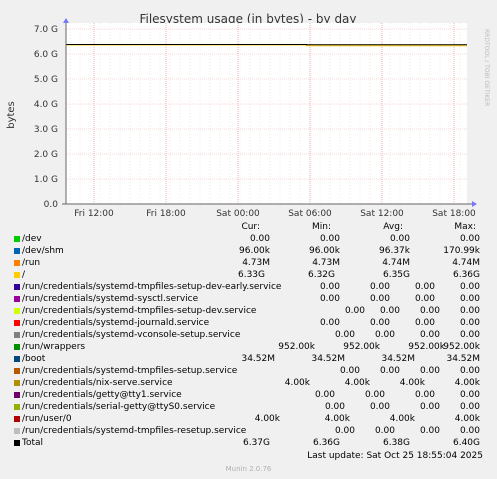 The image size is (497, 479). Describe the element at coordinates (357, 383) in the screenshot. I see `legend-min-value: 4.00k` at that location.